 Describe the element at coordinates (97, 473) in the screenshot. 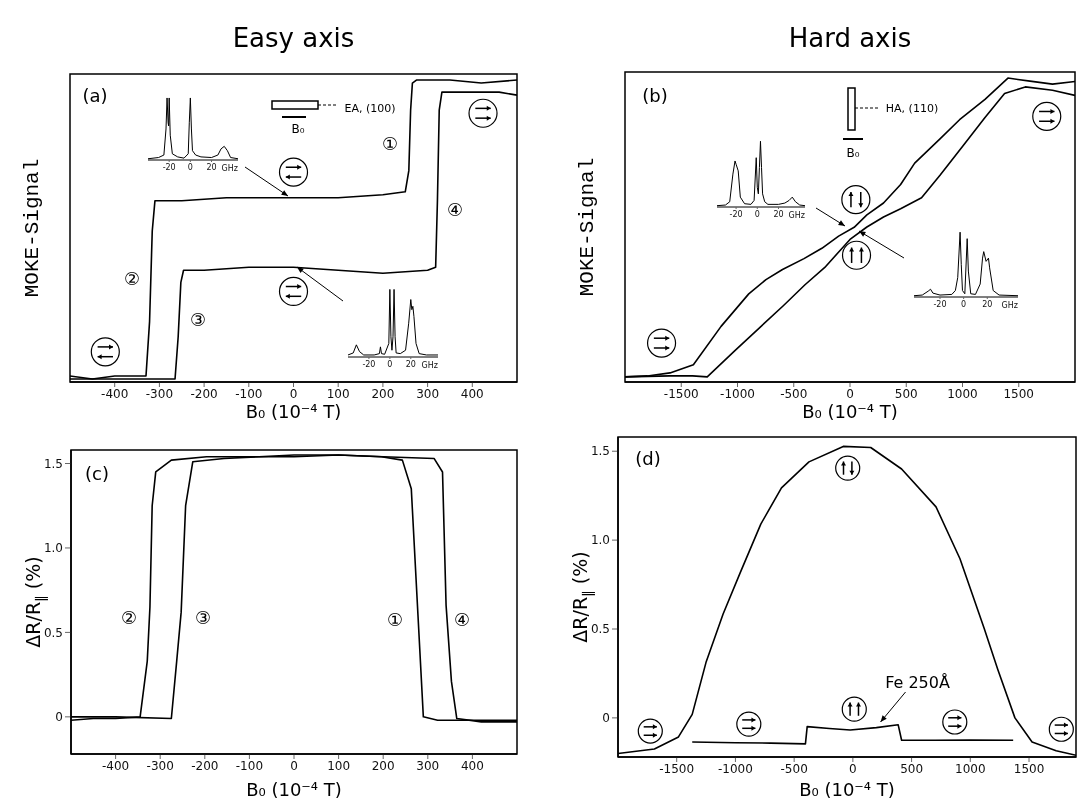

I see `annotation: (c)` at that location.